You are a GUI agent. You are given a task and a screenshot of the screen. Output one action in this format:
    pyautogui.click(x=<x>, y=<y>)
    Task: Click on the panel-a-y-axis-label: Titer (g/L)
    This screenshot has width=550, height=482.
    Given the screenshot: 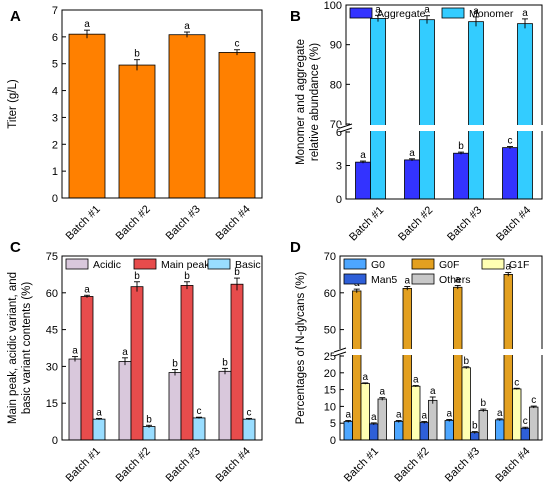 What is the action you would take?
    pyautogui.click(x=13, y=104)
    